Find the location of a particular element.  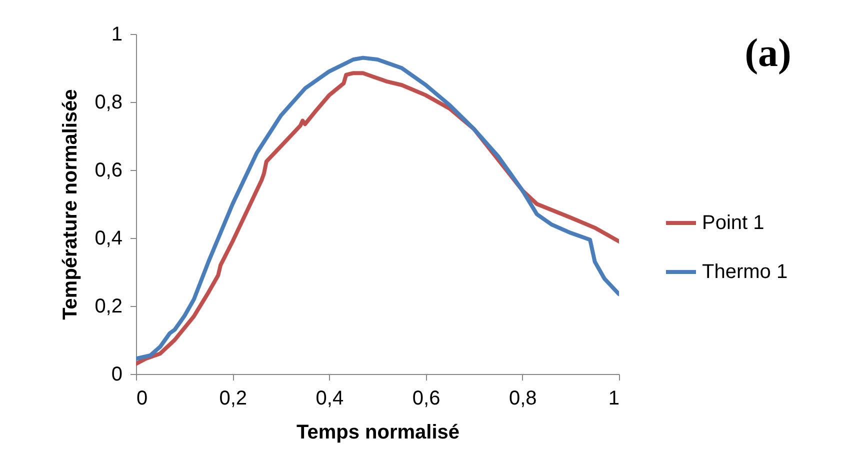

x-tick-label: 0,8 is located at coordinates (522, 399).